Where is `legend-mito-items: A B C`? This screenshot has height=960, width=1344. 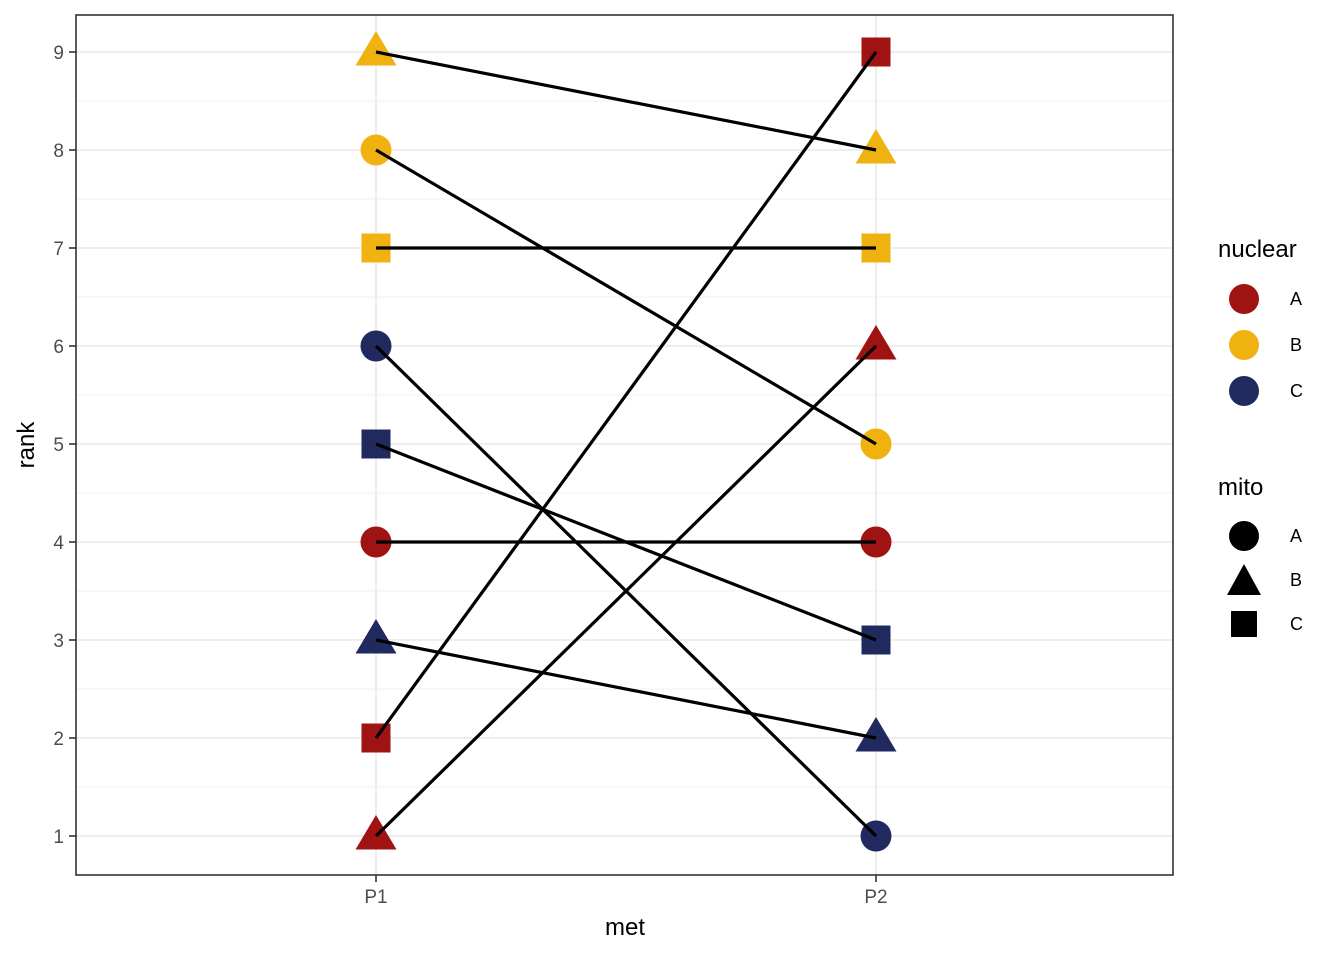 legend-mito-items: A B C is located at coordinates (1260, 580).